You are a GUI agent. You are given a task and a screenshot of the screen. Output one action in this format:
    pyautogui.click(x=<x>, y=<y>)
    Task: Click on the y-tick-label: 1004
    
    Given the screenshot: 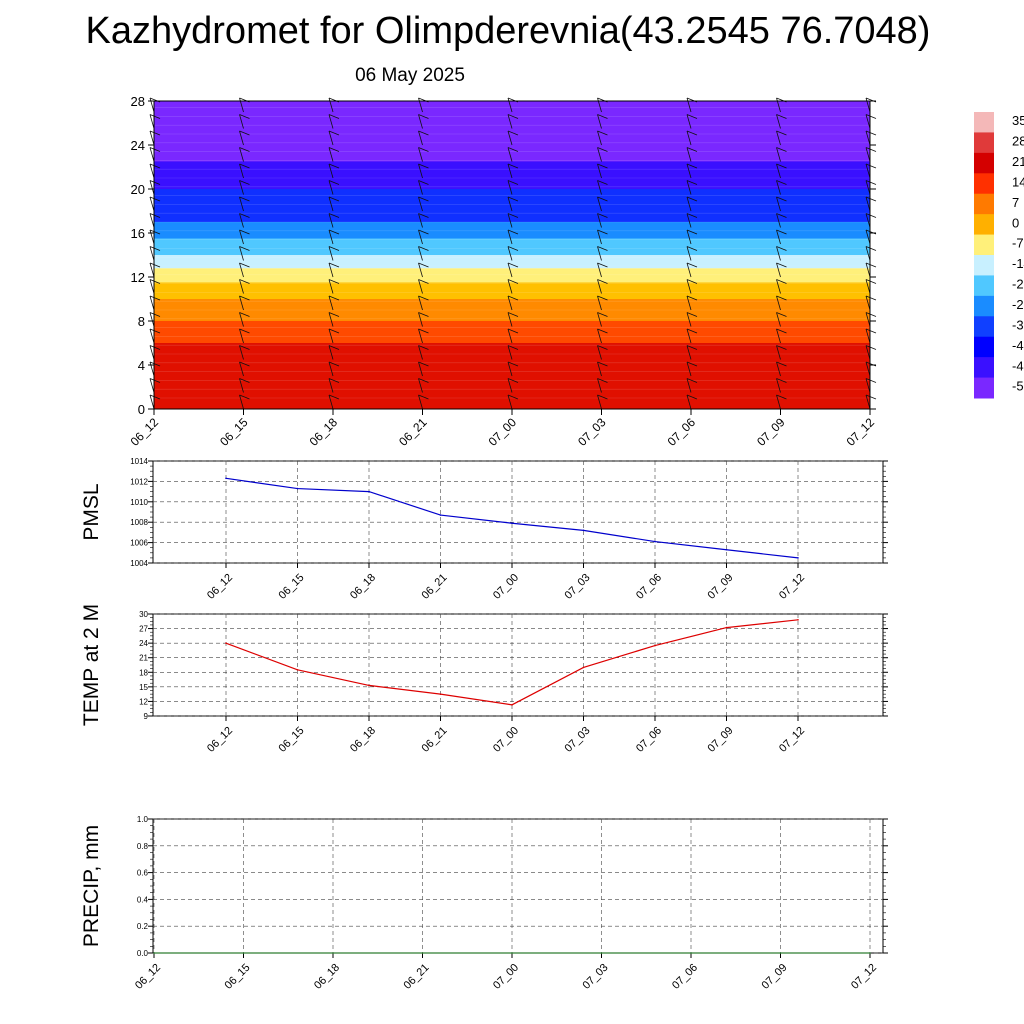 What is the action you would take?
    pyautogui.click(x=139, y=563)
    